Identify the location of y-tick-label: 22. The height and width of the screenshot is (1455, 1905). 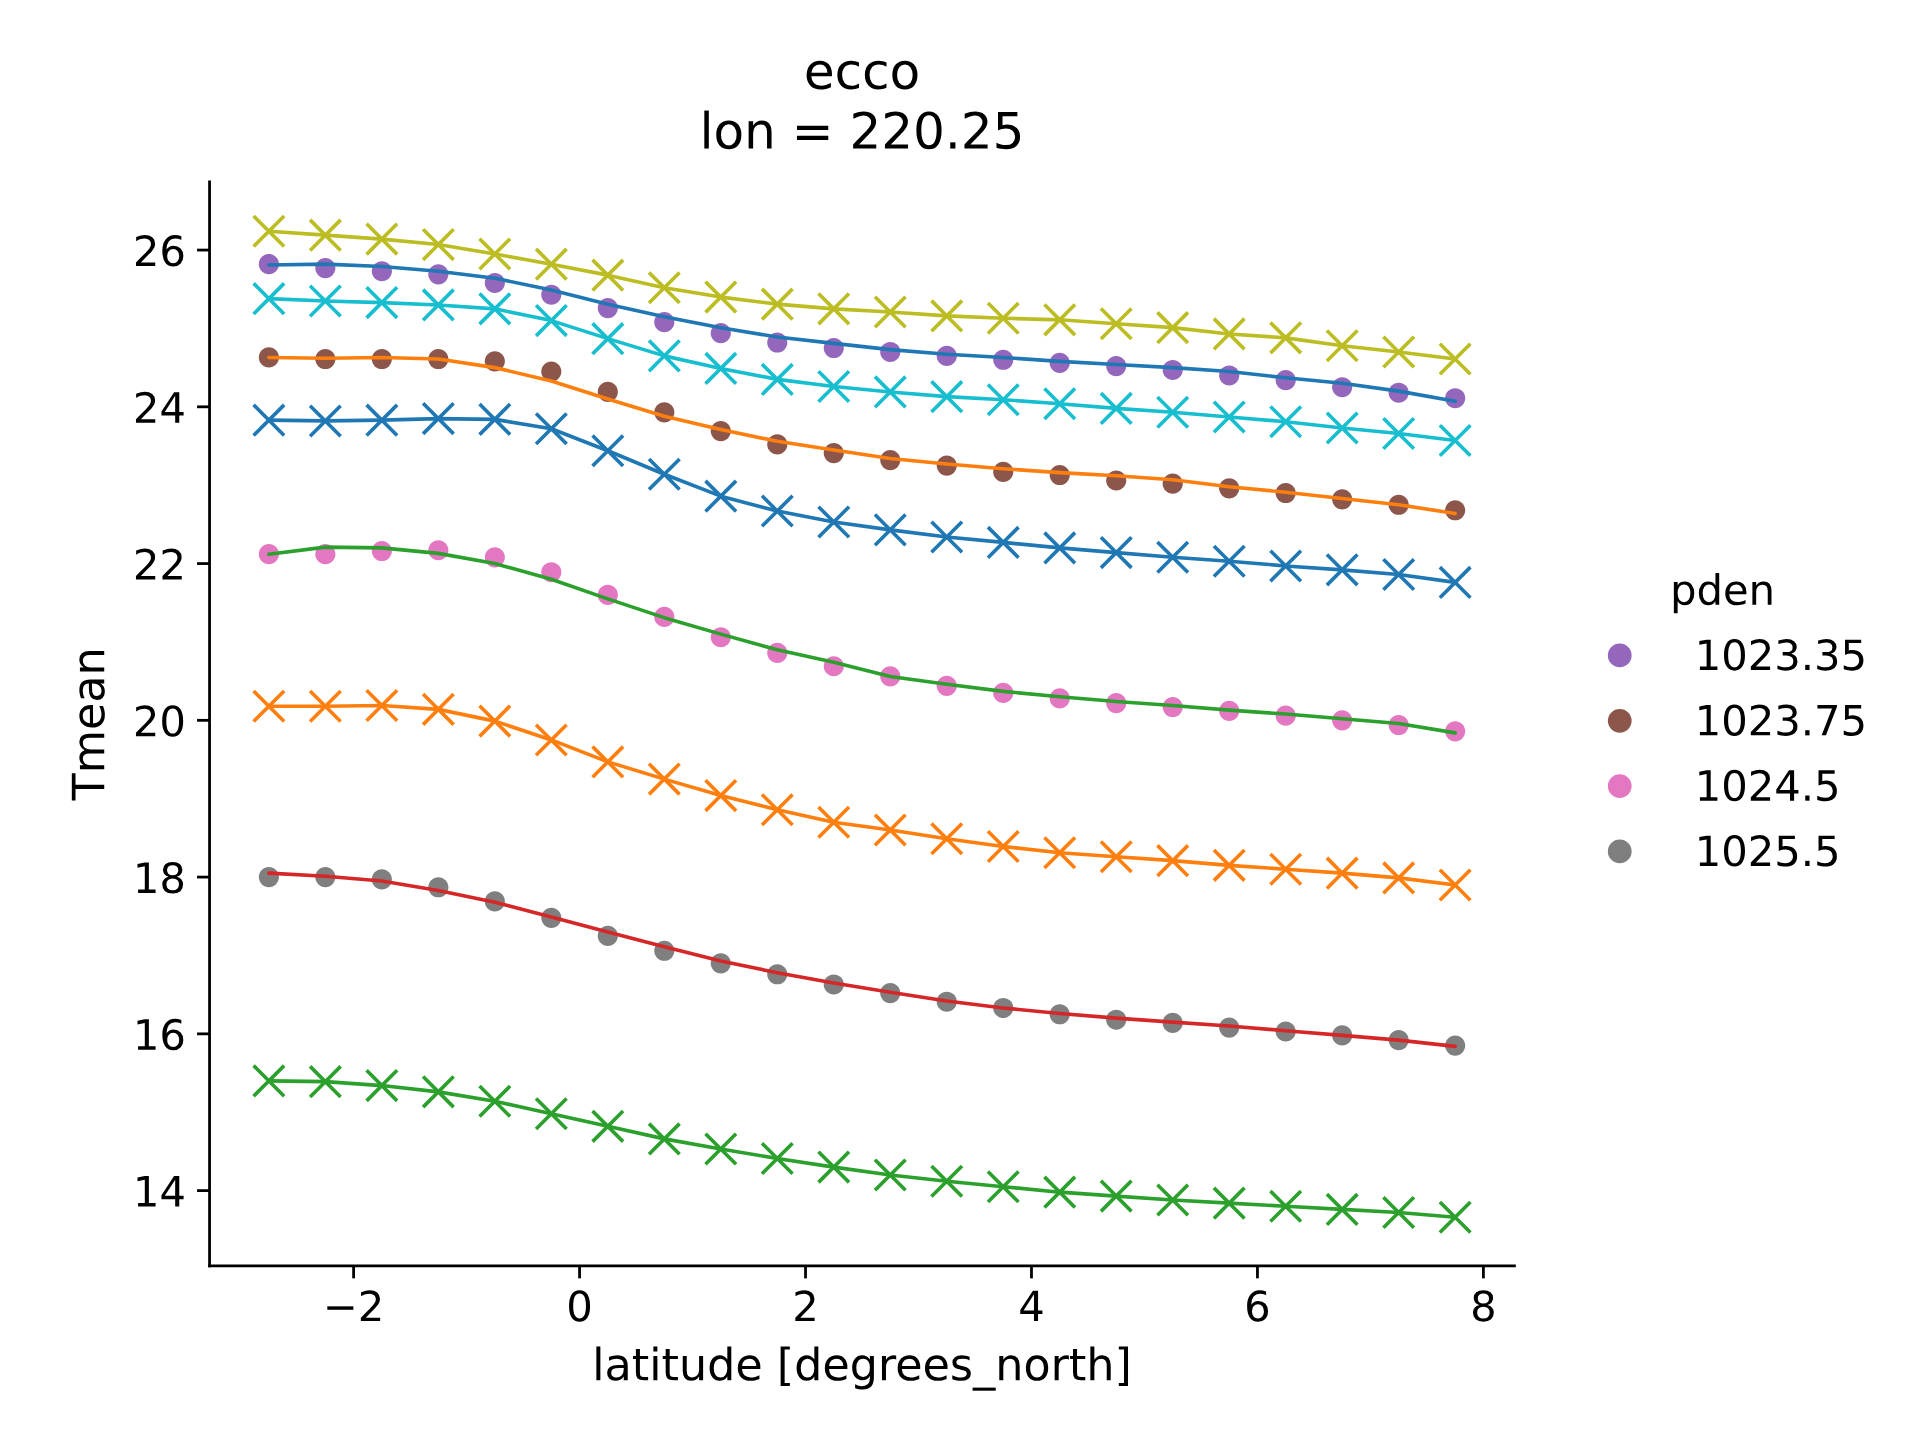
(158, 564).